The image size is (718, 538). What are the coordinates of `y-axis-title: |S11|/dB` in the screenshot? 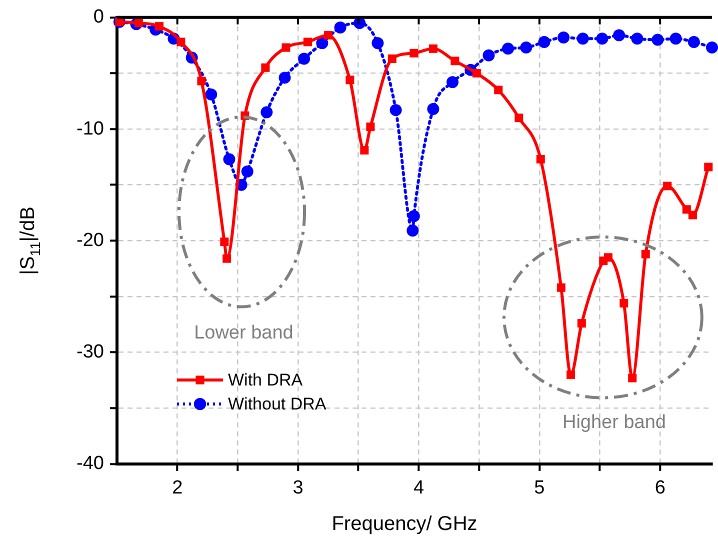 It's located at (30, 240).